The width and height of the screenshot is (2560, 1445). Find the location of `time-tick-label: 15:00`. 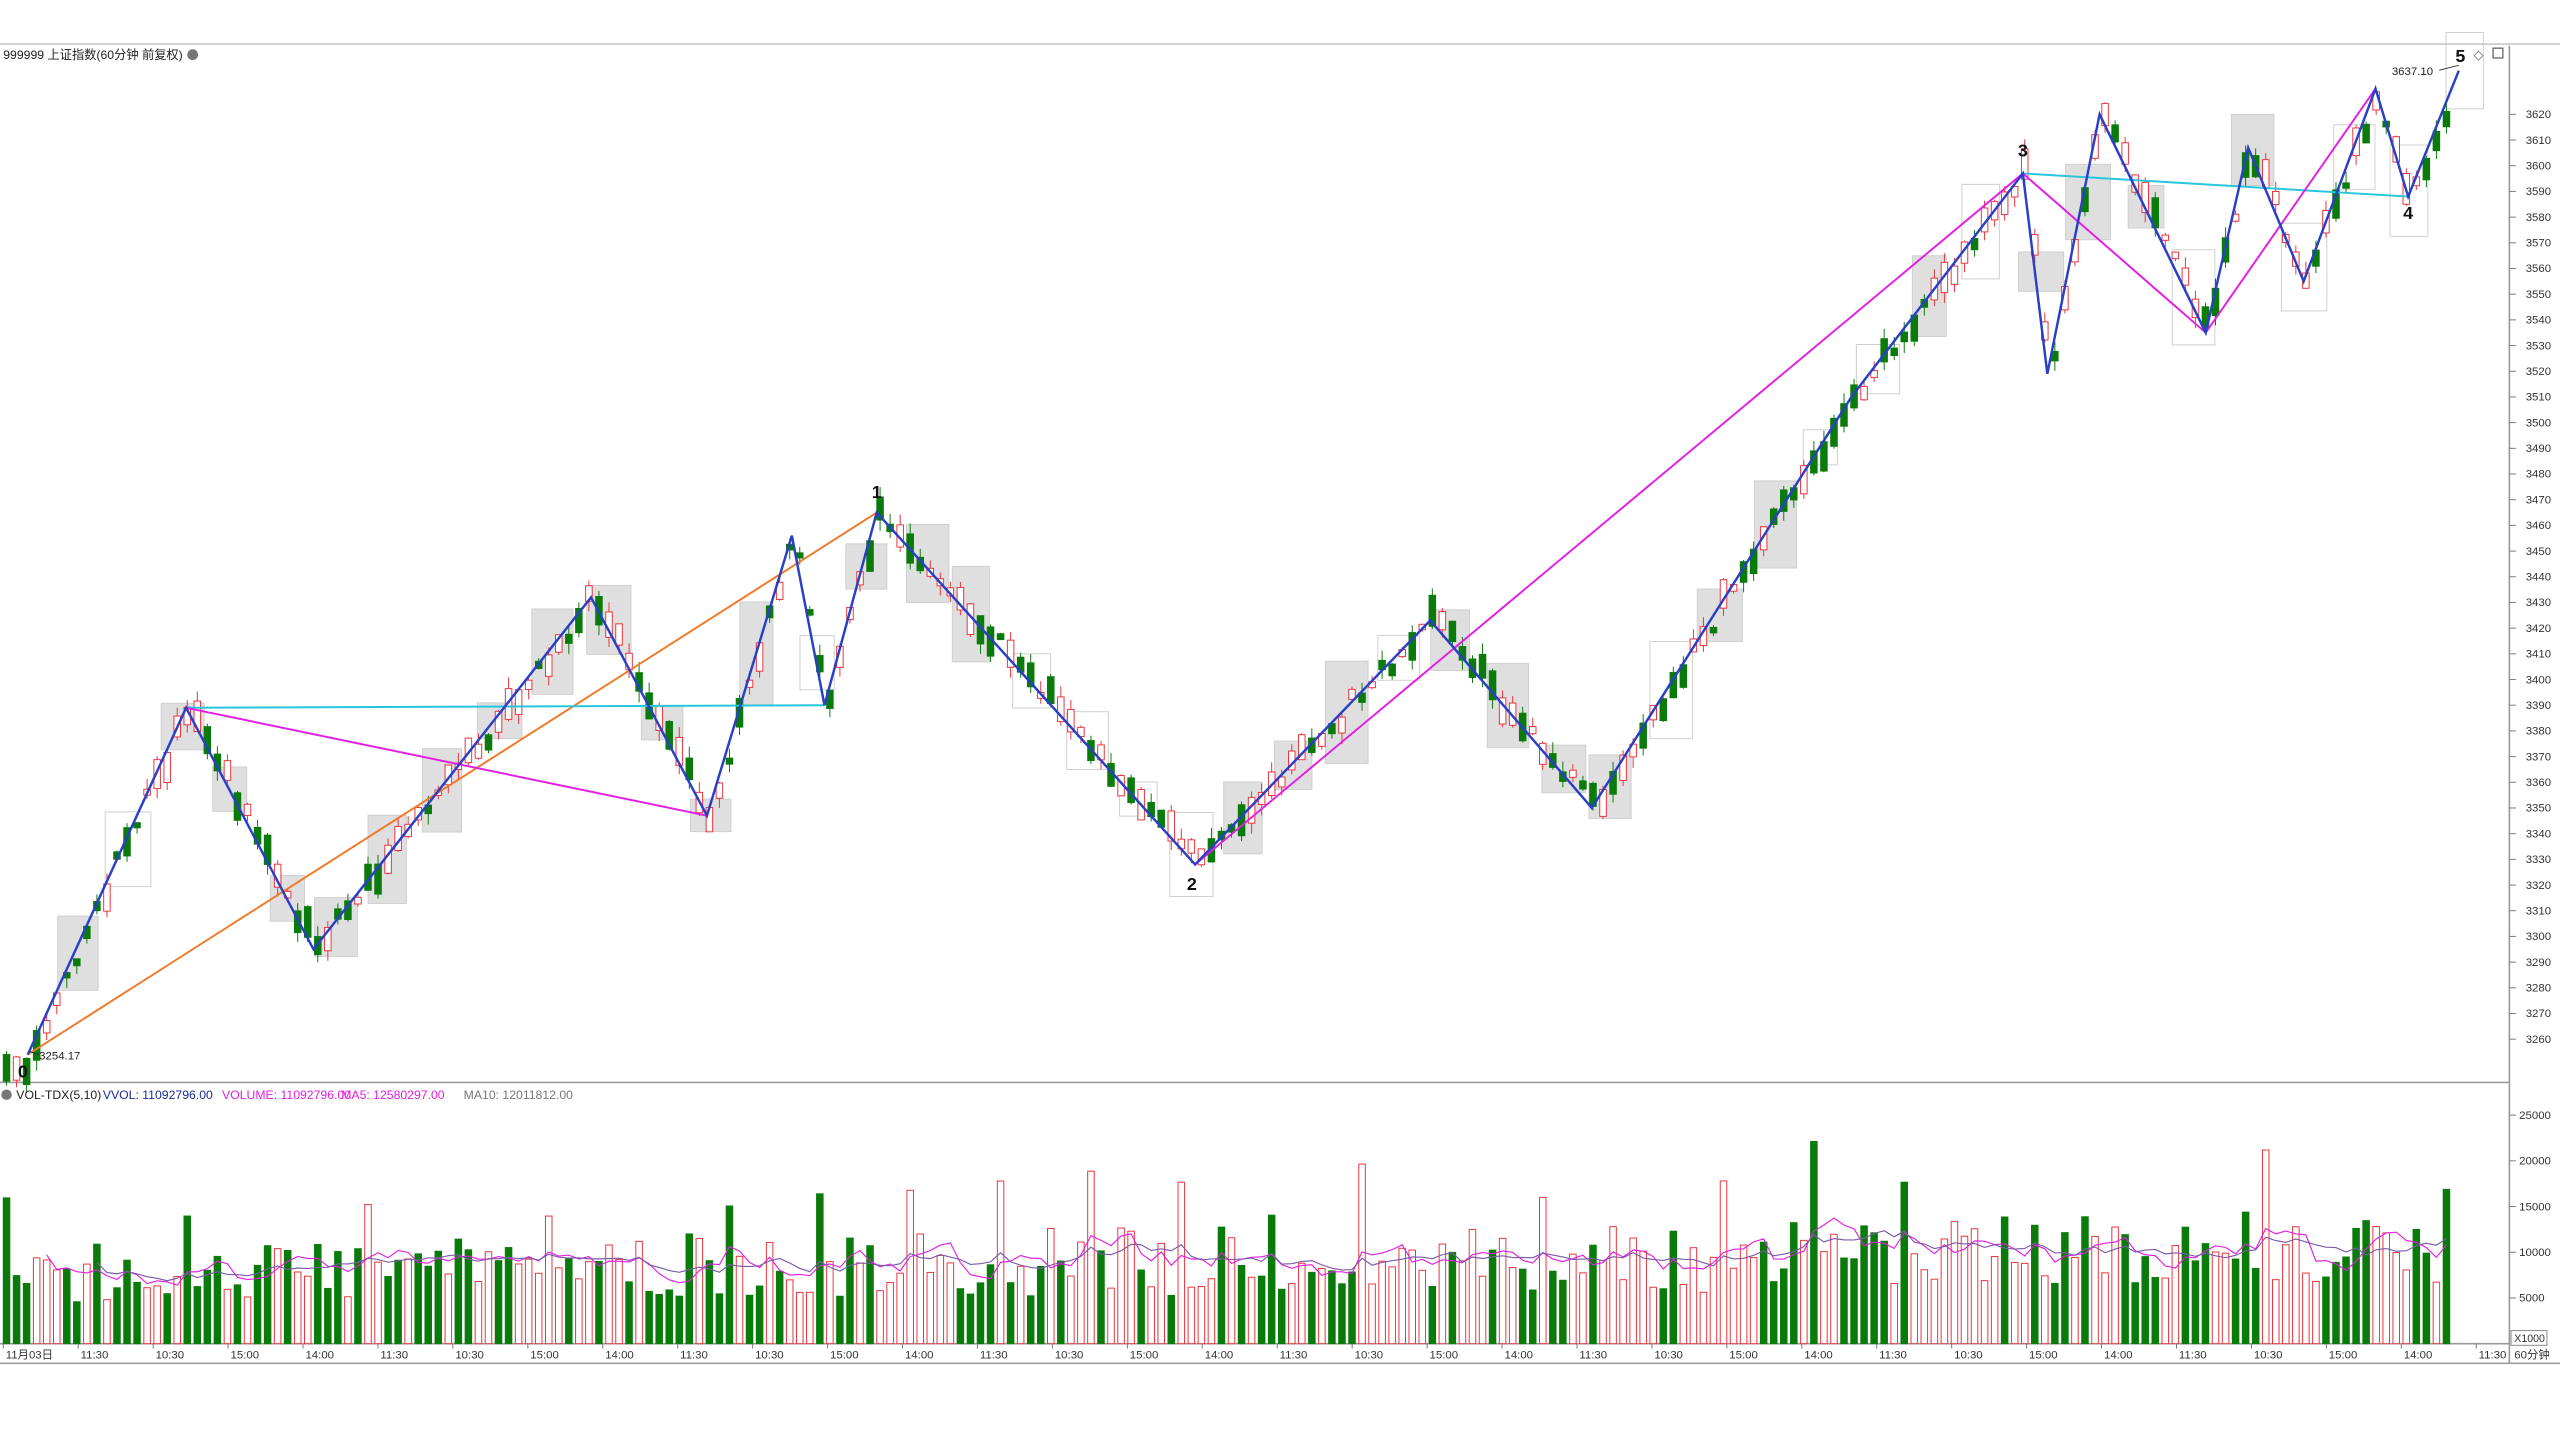

time-tick-label: 15:00 is located at coordinates (2343, 1355).